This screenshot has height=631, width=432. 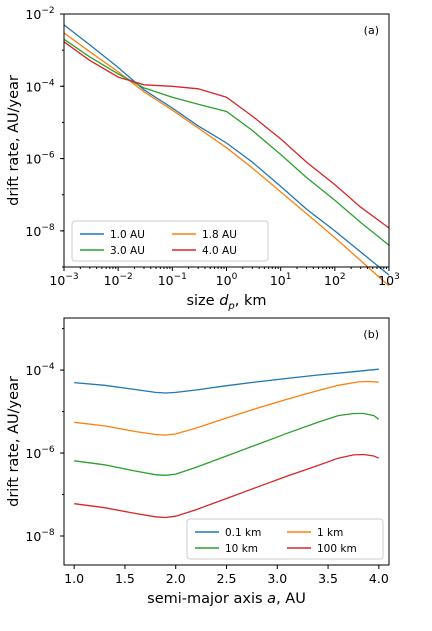 I want to click on x-tick-exponent: −2, so click(x=125, y=277).